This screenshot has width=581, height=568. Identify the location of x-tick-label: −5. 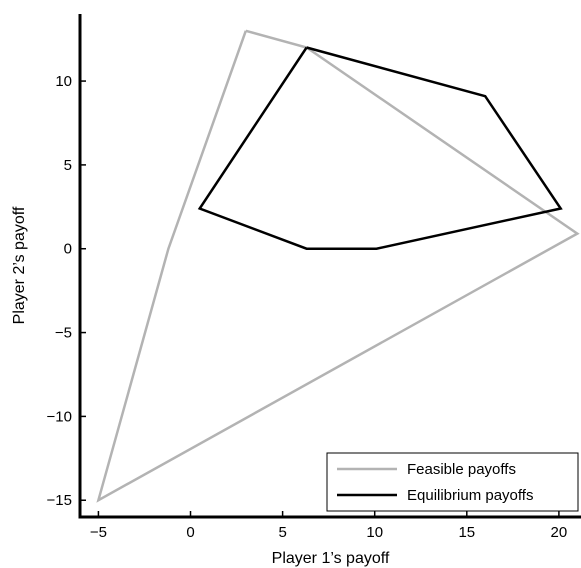
(98, 532).